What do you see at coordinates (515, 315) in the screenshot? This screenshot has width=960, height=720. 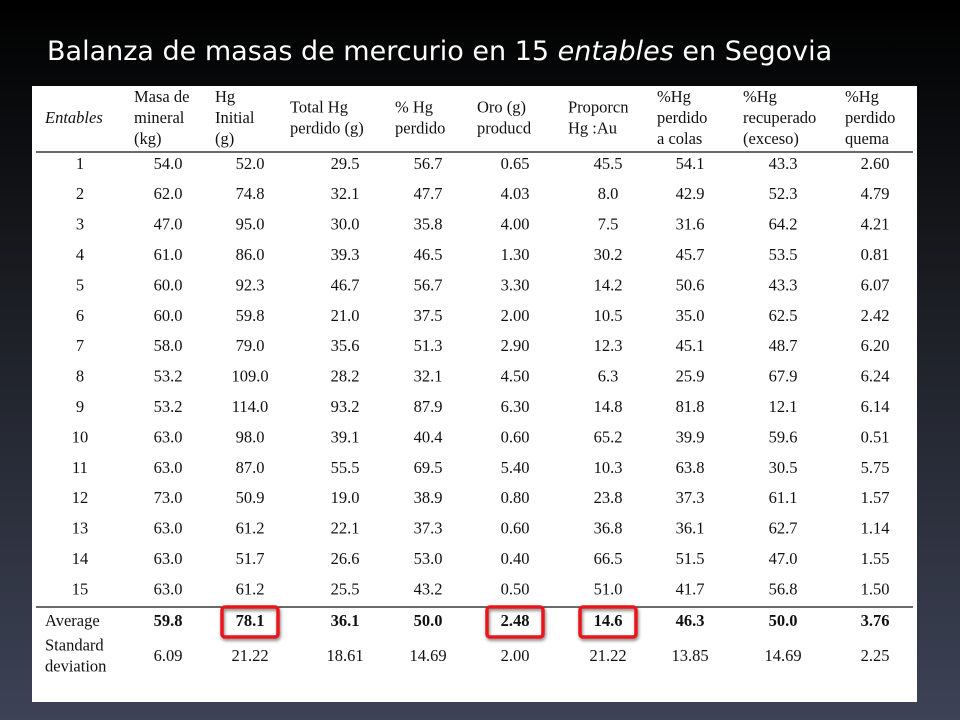 I see `cell: 2.00` at bounding box center [515, 315].